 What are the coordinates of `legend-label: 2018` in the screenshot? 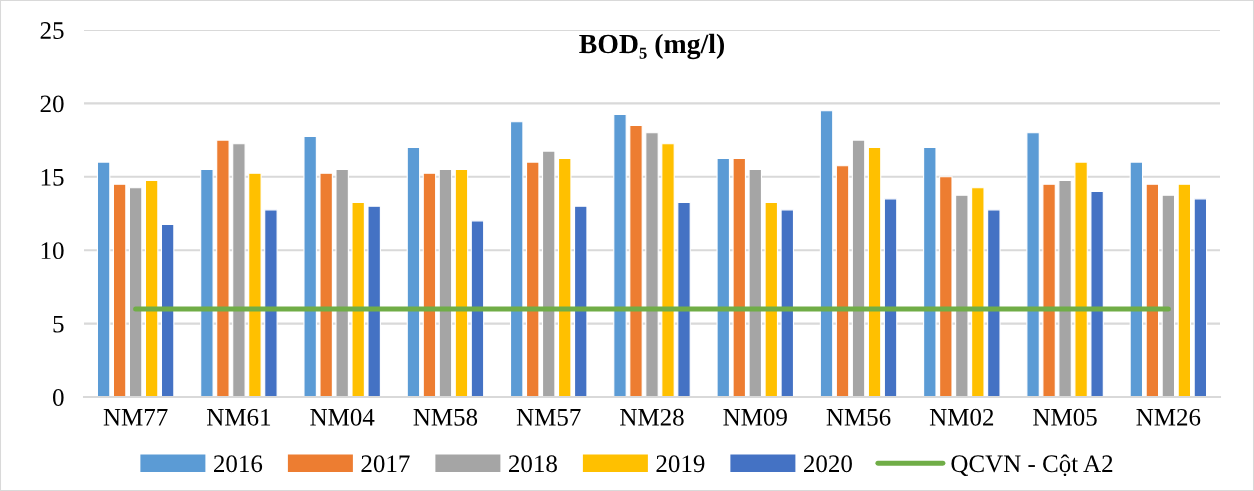 It's located at (532, 464).